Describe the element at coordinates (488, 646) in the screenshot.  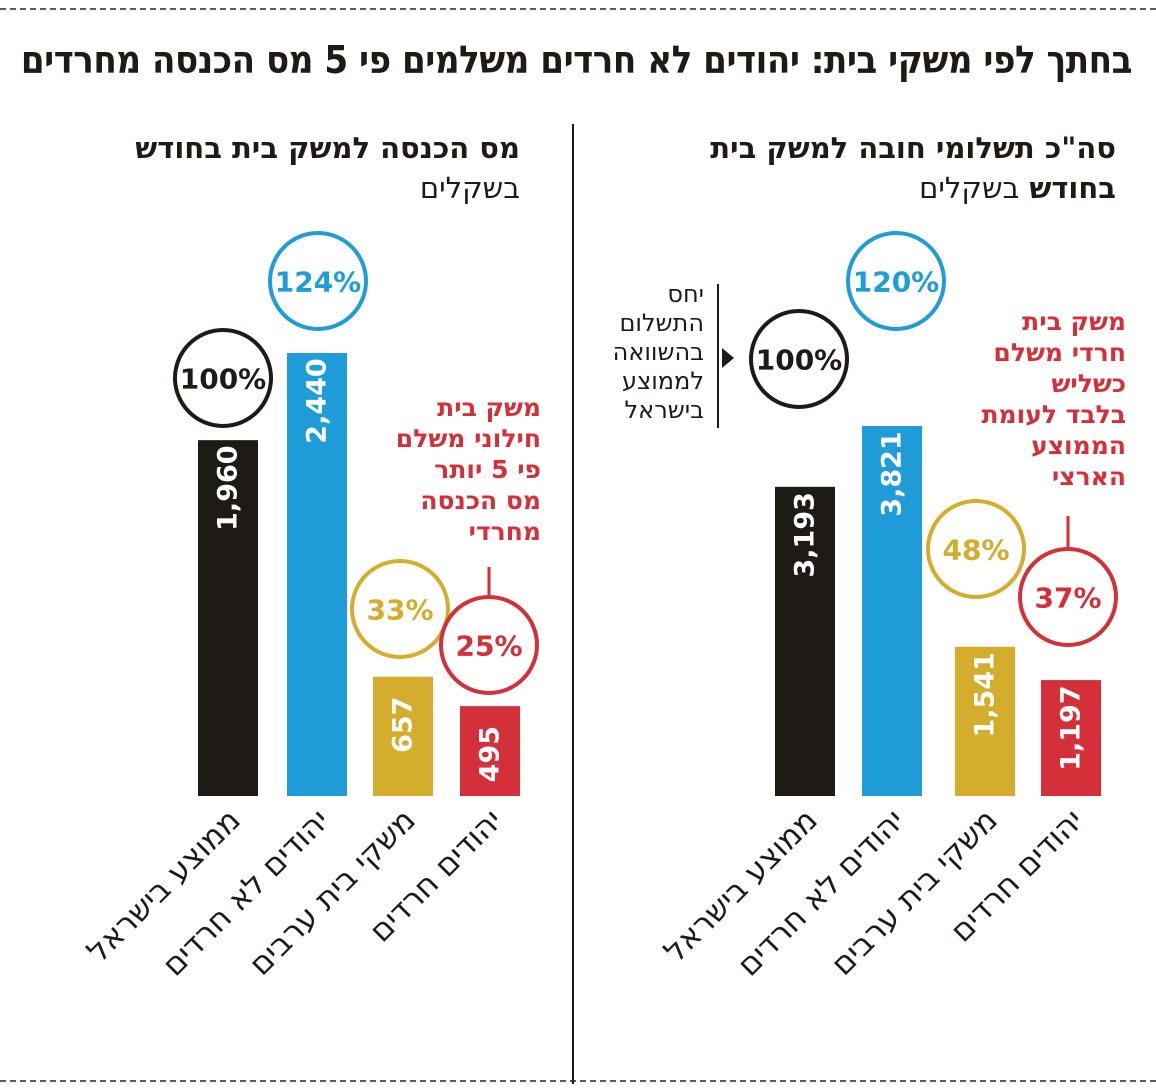
I see `left-percent-label: 25%` at that location.